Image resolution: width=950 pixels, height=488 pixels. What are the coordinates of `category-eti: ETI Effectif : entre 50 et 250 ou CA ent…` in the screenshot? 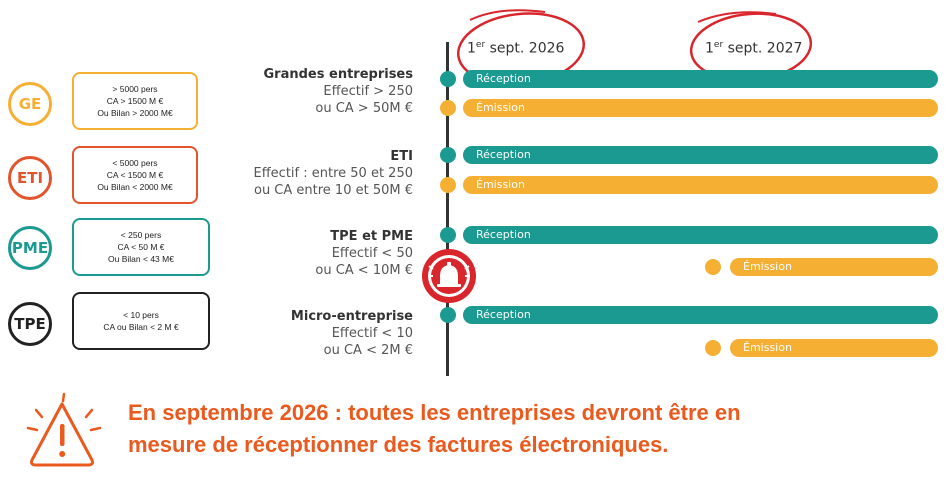 It's located at (334, 173).